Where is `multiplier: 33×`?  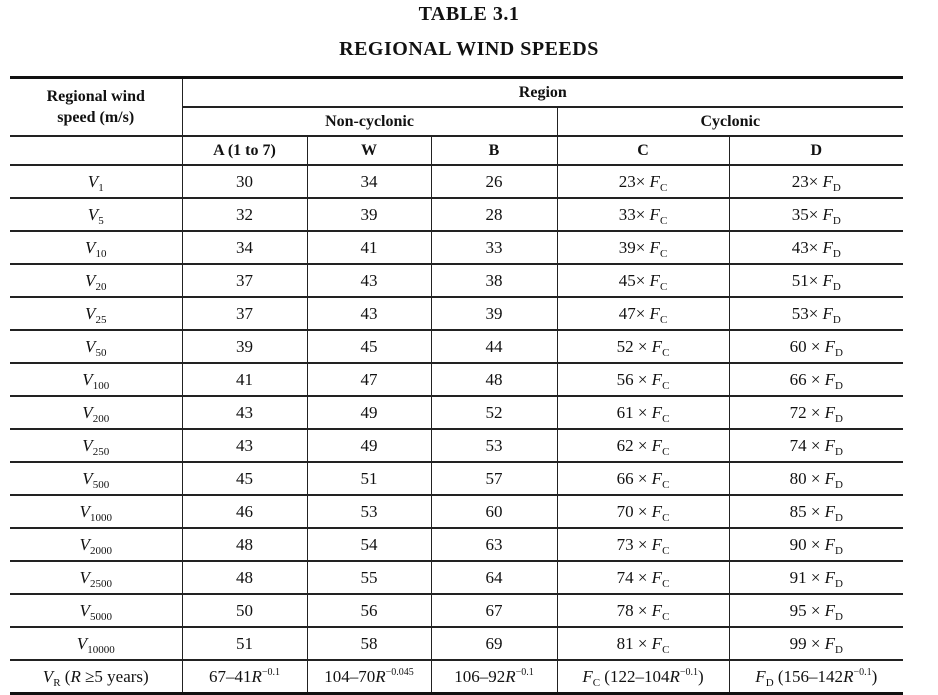
multiplier: 33× is located at coordinates (632, 214).